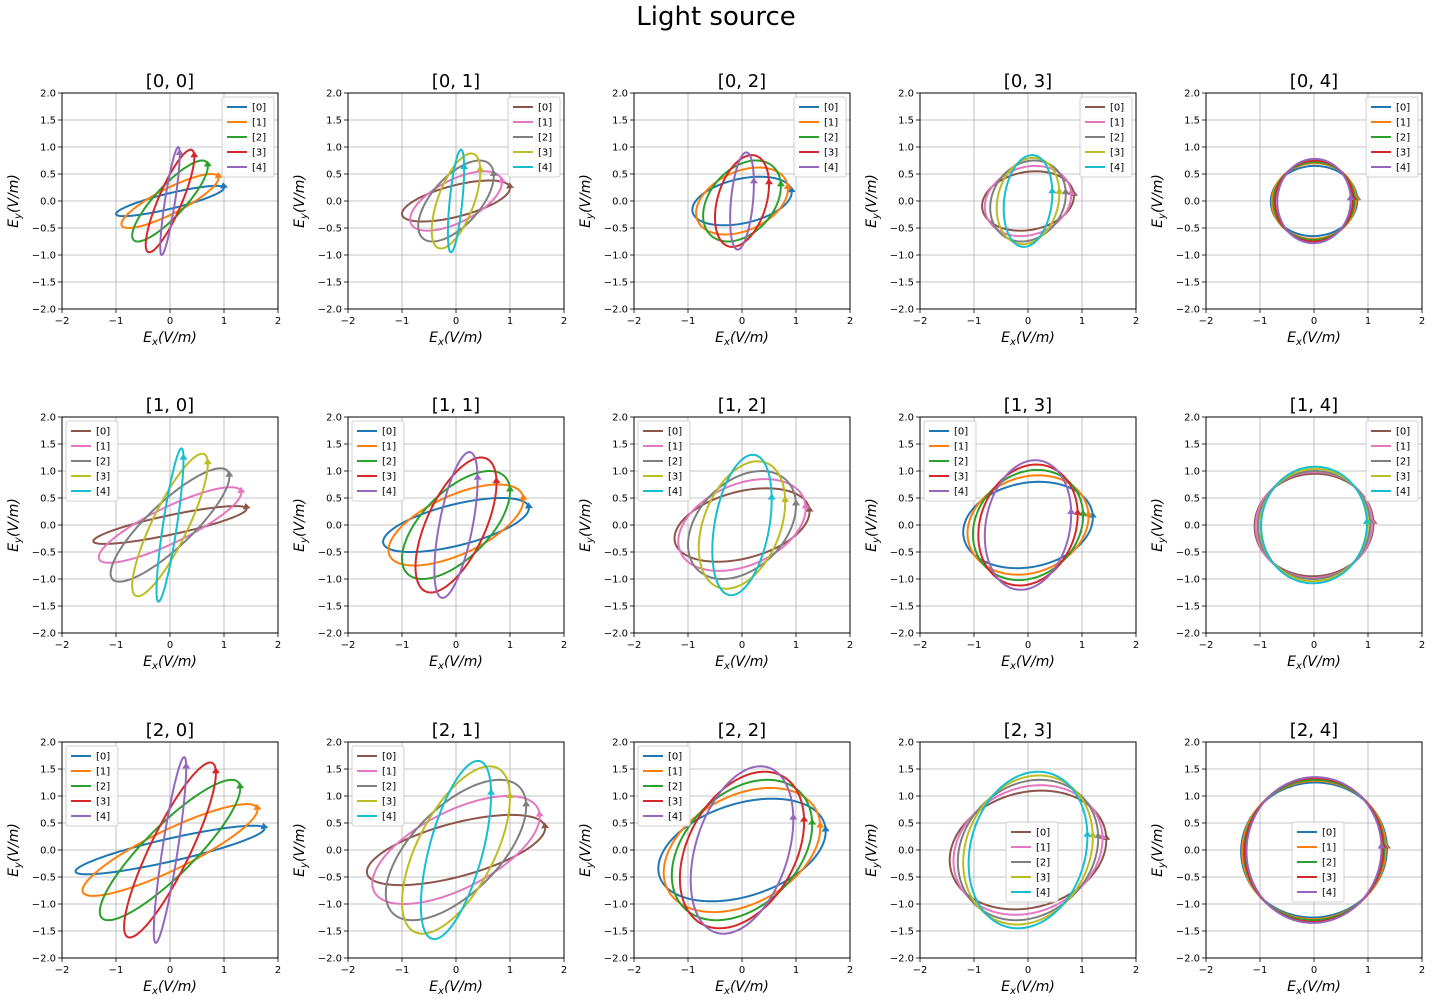  What do you see at coordinates (456, 730) in the screenshot?
I see `subplot-title: [2, 1]` at bounding box center [456, 730].